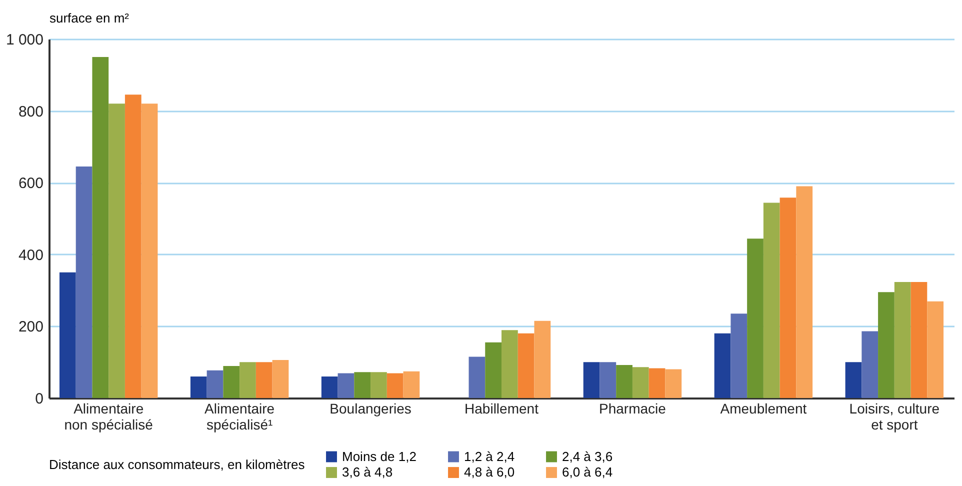  Describe the element at coordinates (90, 18) in the screenshot. I see `y-axis-title: surface en m²` at that location.